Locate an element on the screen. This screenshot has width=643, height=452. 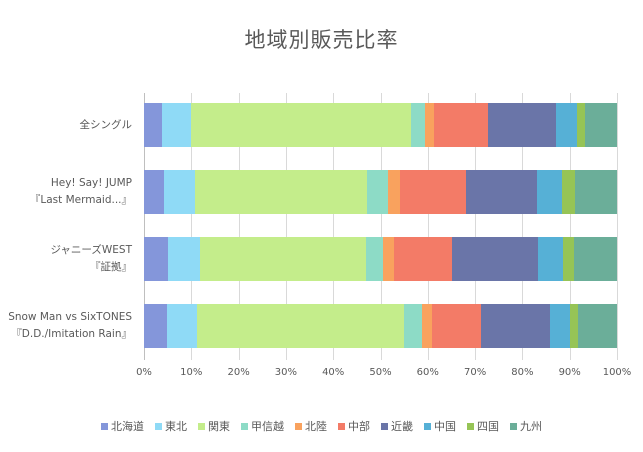
legend-item: 四国 is located at coordinates (483, 426).